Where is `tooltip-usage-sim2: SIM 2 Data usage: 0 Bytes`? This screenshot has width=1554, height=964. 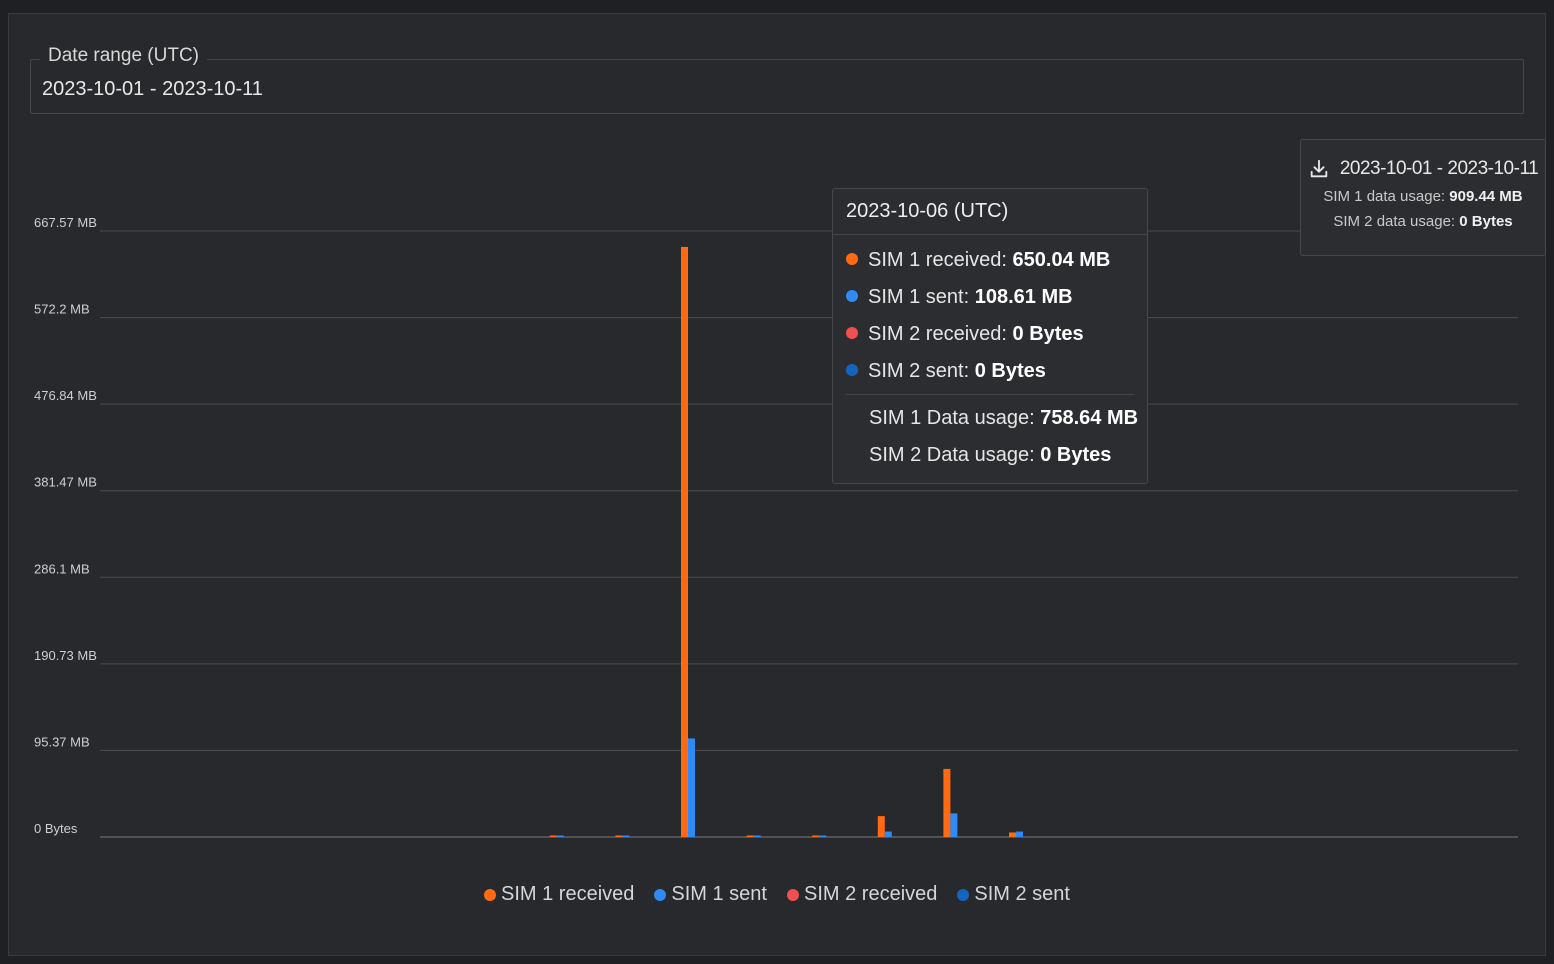
tooltip-usage-sim2: SIM 2 Data usage: 0 Bytes is located at coordinates (990, 455).